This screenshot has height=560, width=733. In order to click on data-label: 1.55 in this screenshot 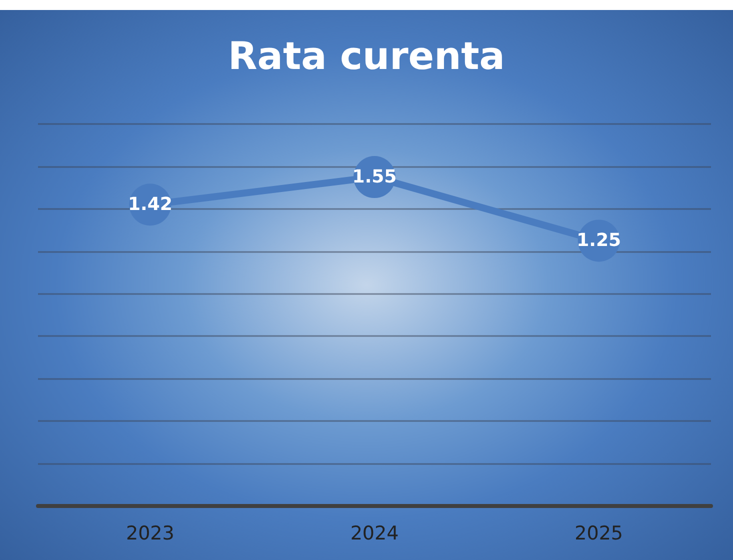, I will do `click(374, 177)`.